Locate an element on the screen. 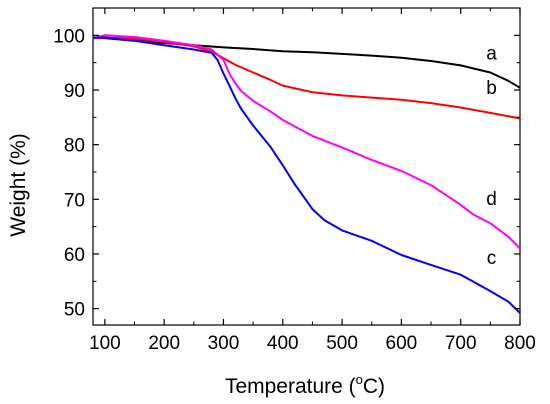 The height and width of the screenshot is (404, 550). y-tick-label: 70 is located at coordinates (74, 200).